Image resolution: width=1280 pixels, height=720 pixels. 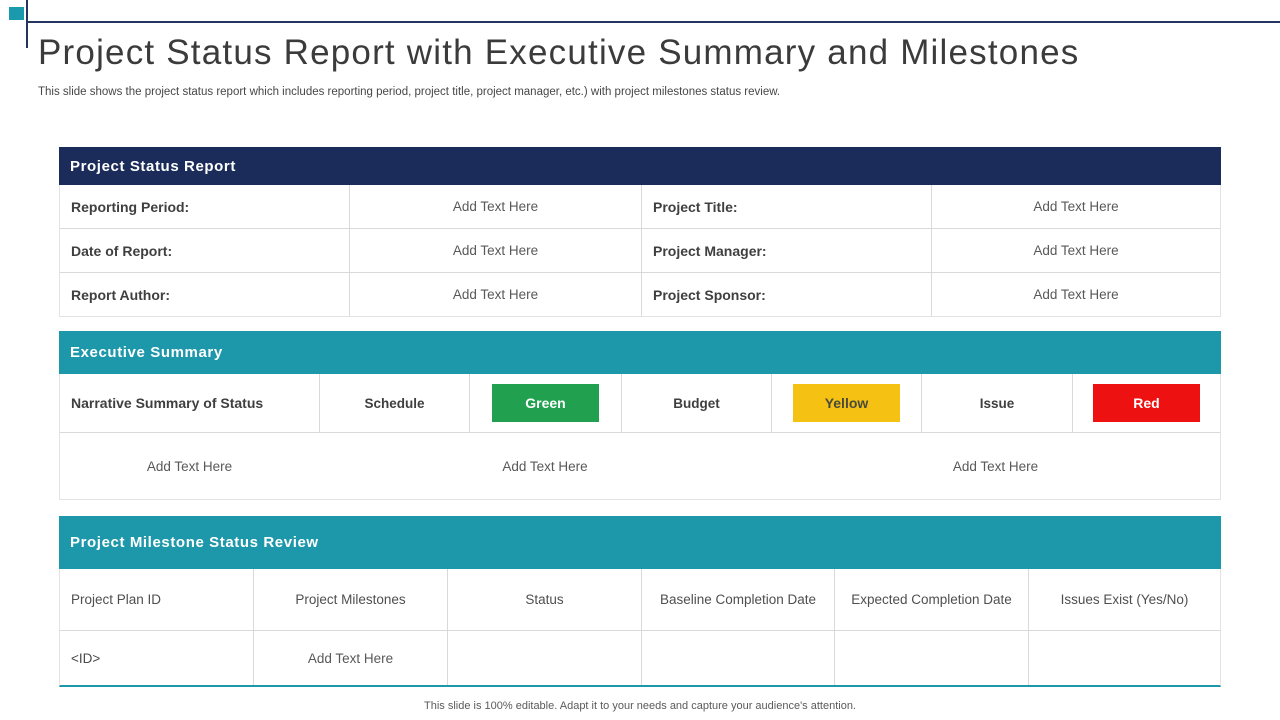 What do you see at coordinates (1075, 250) in the screenshot?
I see `project-manager-value: Add Text Here` at bounding box center [1075, 250].